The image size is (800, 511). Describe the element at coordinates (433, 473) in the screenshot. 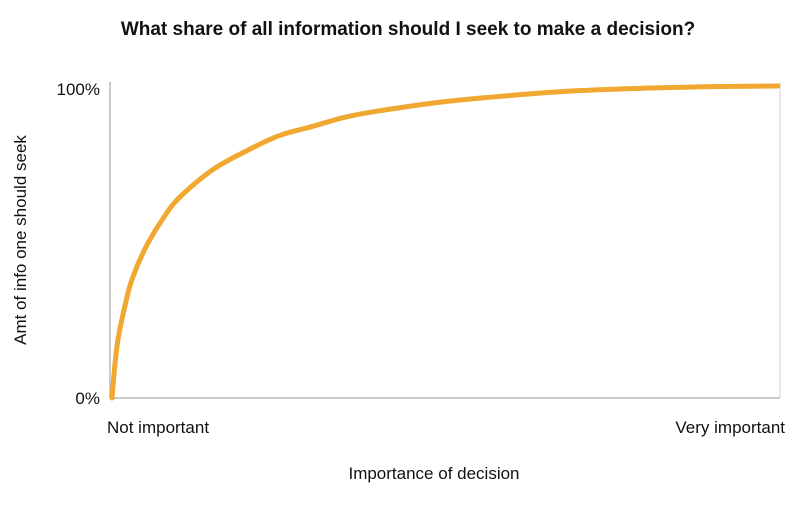

I see `x-axis-label: Importance of decision` at that location.